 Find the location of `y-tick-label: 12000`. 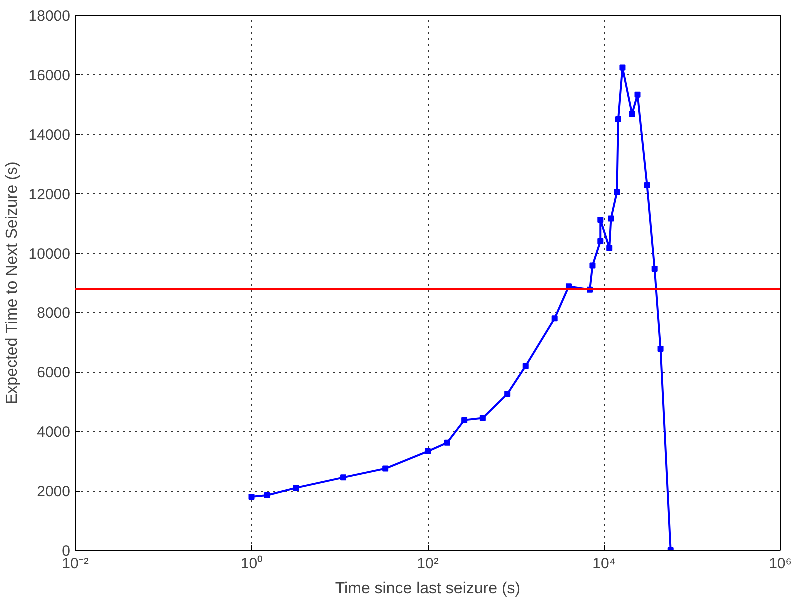

y-tick-label: 12000 is located at coordinates (49, 195).